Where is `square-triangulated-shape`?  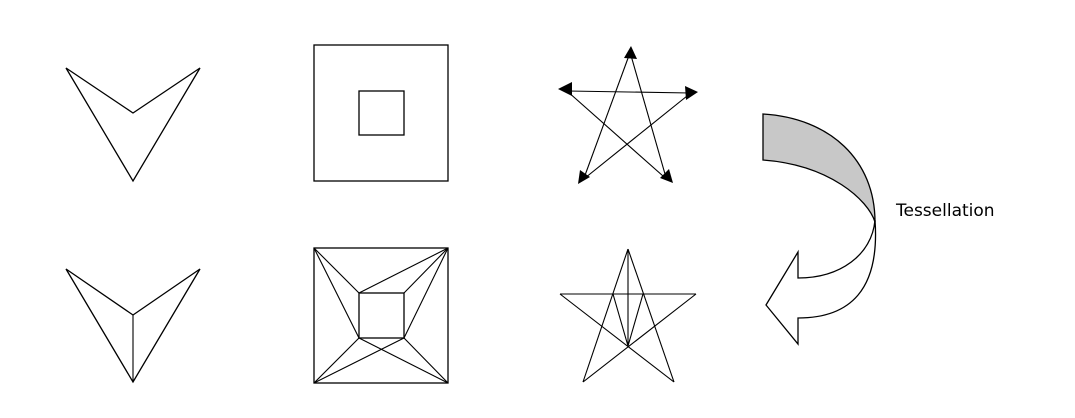
square-triangulated-shape is located at coordinates (381, 315).